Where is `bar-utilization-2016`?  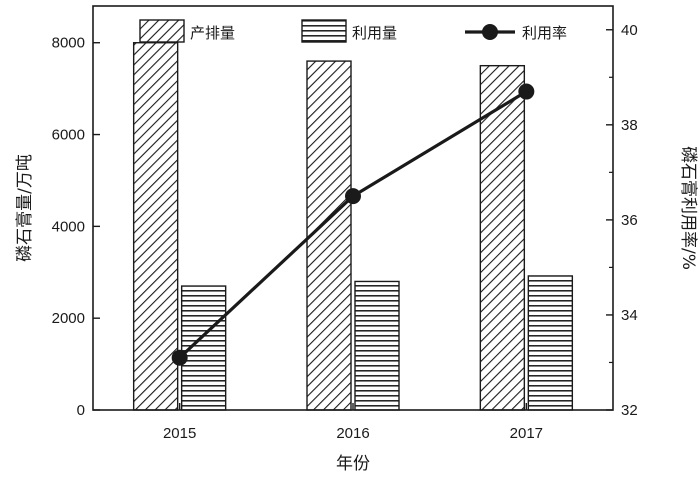
bar-utilization-2016 is located at coordinates (377, 345).